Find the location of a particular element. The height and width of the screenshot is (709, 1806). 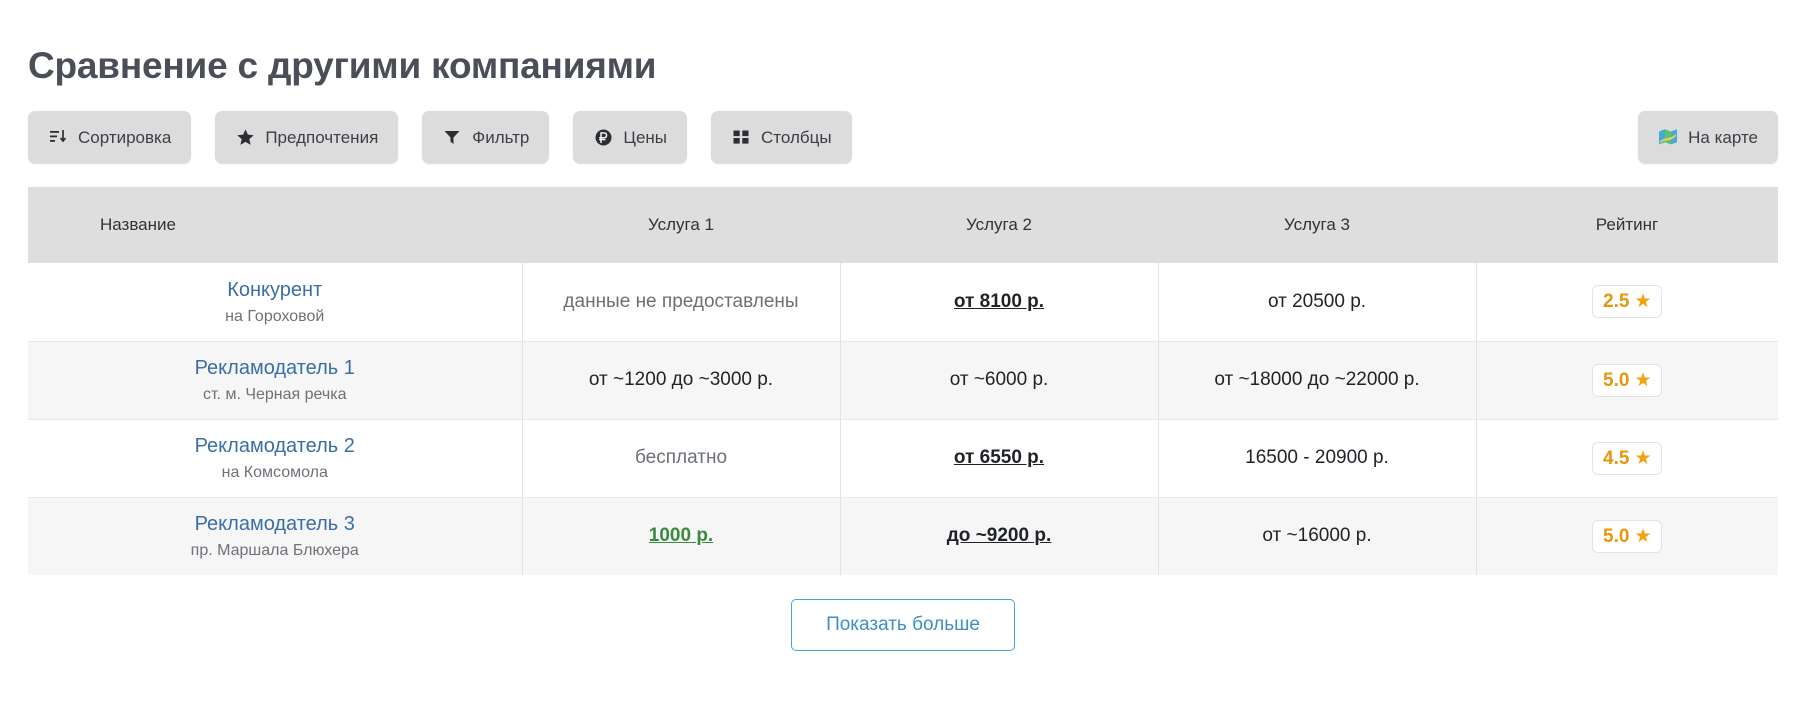

company-address: на Гороховой is located at coordinates (275, 316).